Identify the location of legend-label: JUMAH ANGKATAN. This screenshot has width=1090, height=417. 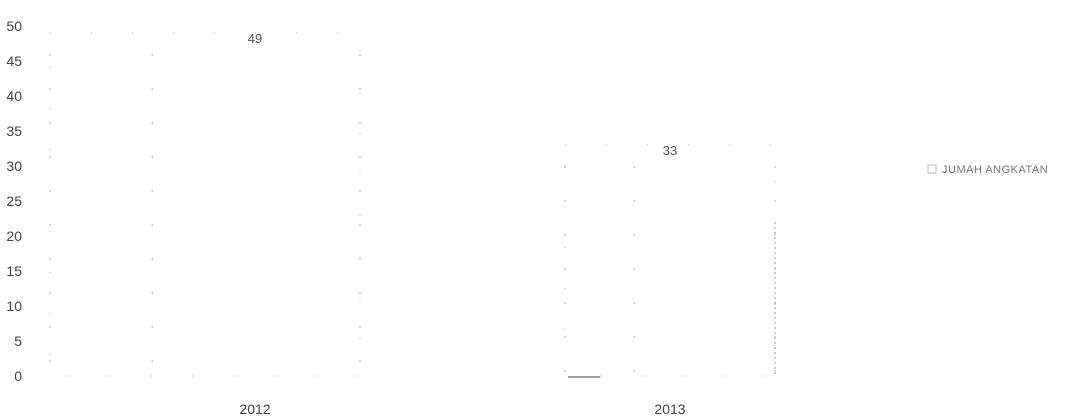
(995, 170).